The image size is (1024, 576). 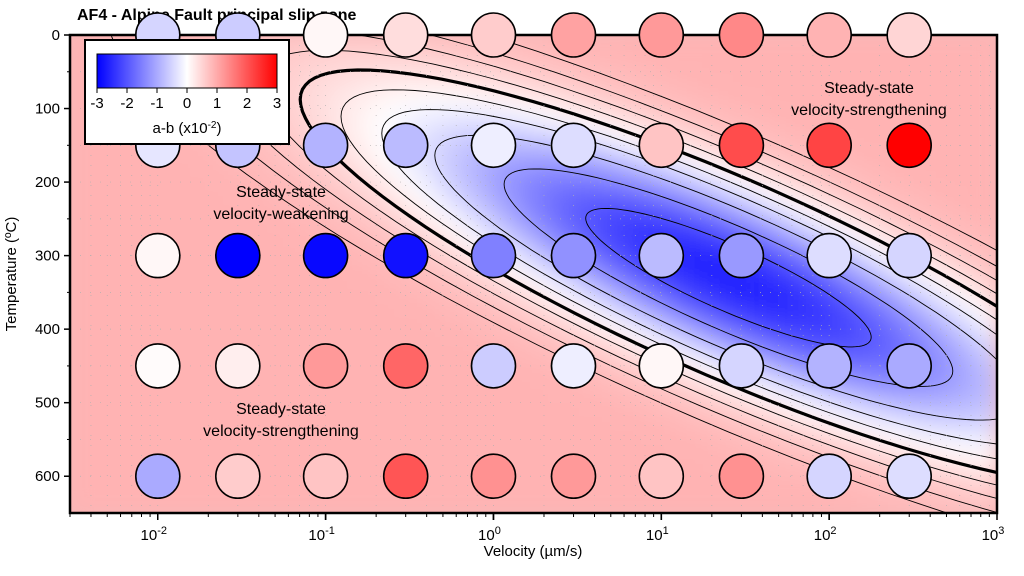 What do you see at coordinates (156, 103) in the screenshot?
I see `colorbar-tick-label: -1` at bounding box center [156, 103].